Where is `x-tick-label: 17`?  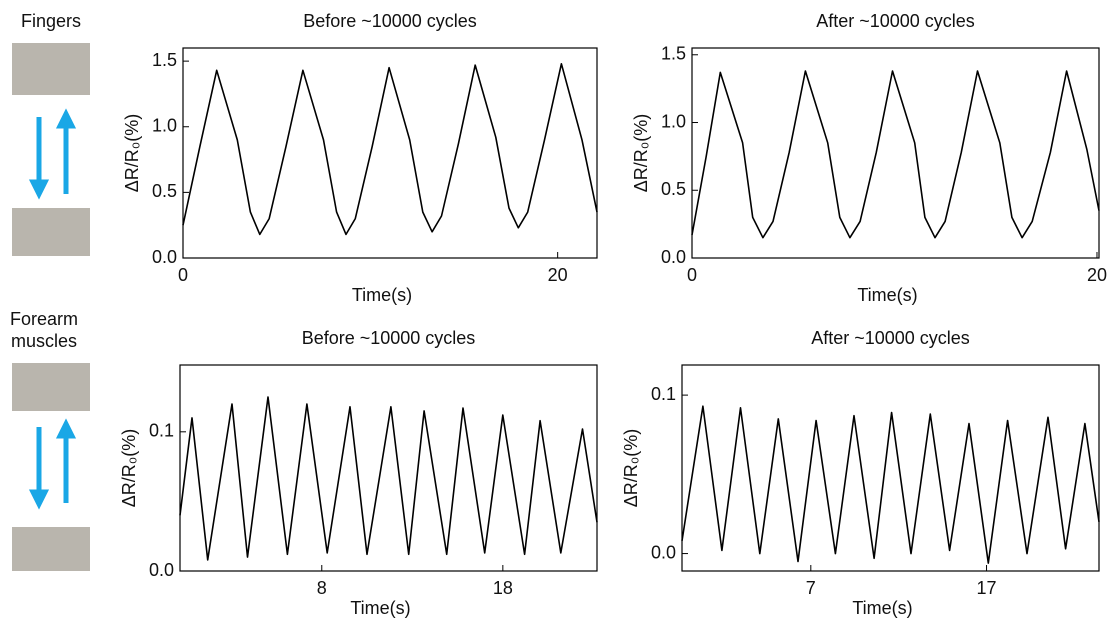 x-tick-label: 17 is located at coordinates (987, 588).